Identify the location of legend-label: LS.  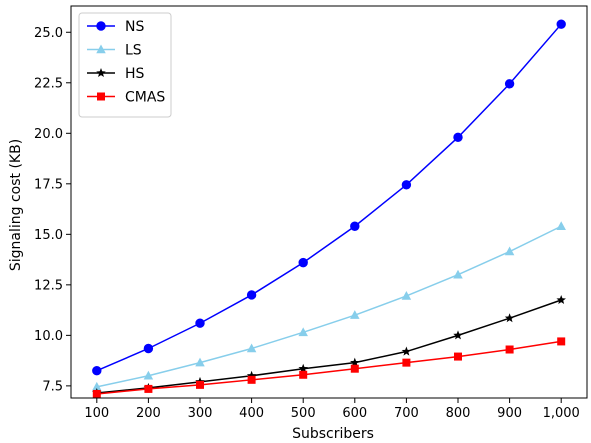
(133, 51).